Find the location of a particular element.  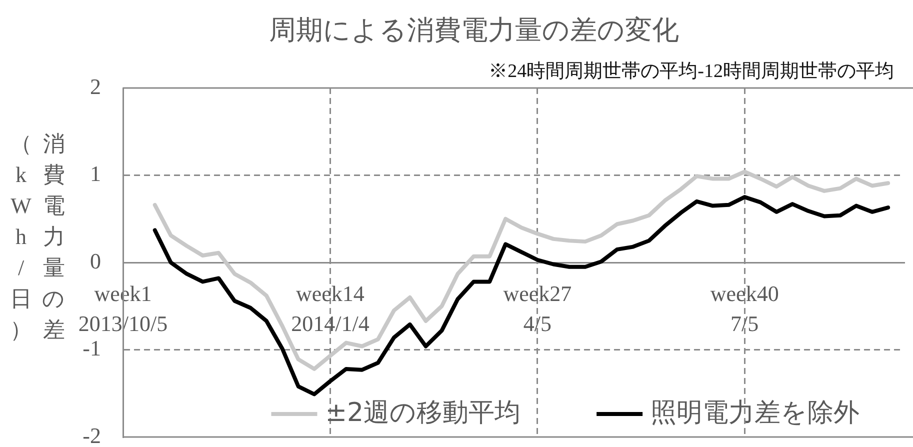

y-tick-label: -1 is located at coordinates (91, 348).